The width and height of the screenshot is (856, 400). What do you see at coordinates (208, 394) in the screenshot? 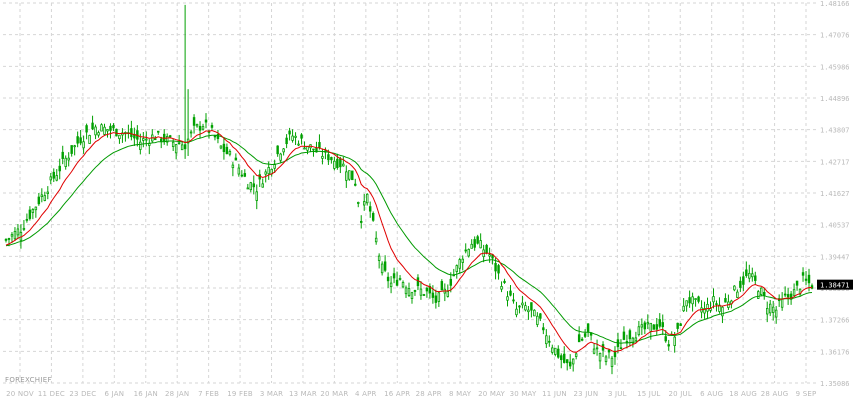
I see `x-tick-label: 7 FEB` at bounding box center [208, 394].